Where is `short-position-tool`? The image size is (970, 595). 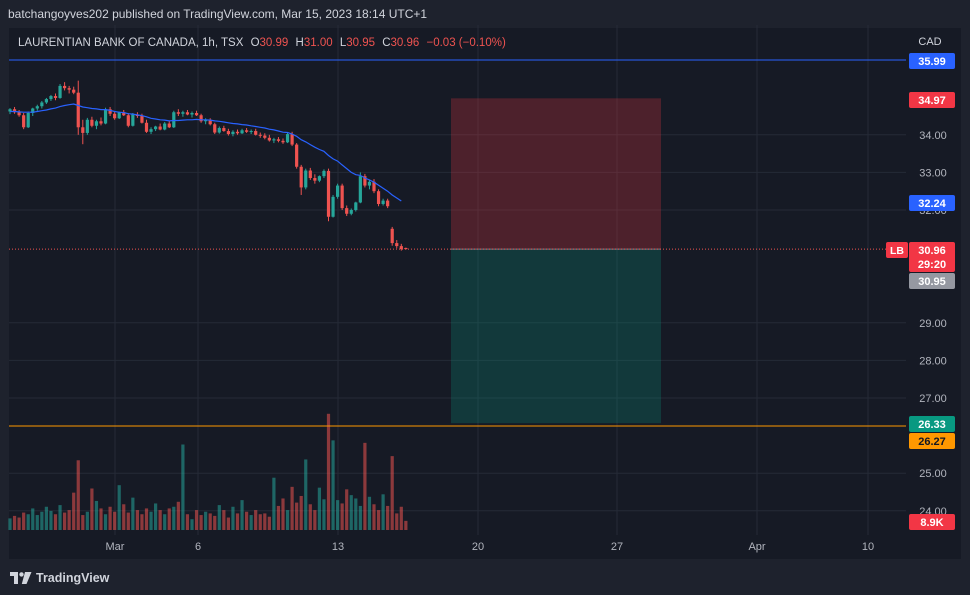
short-position-tool is located at coordinates (556, 261).